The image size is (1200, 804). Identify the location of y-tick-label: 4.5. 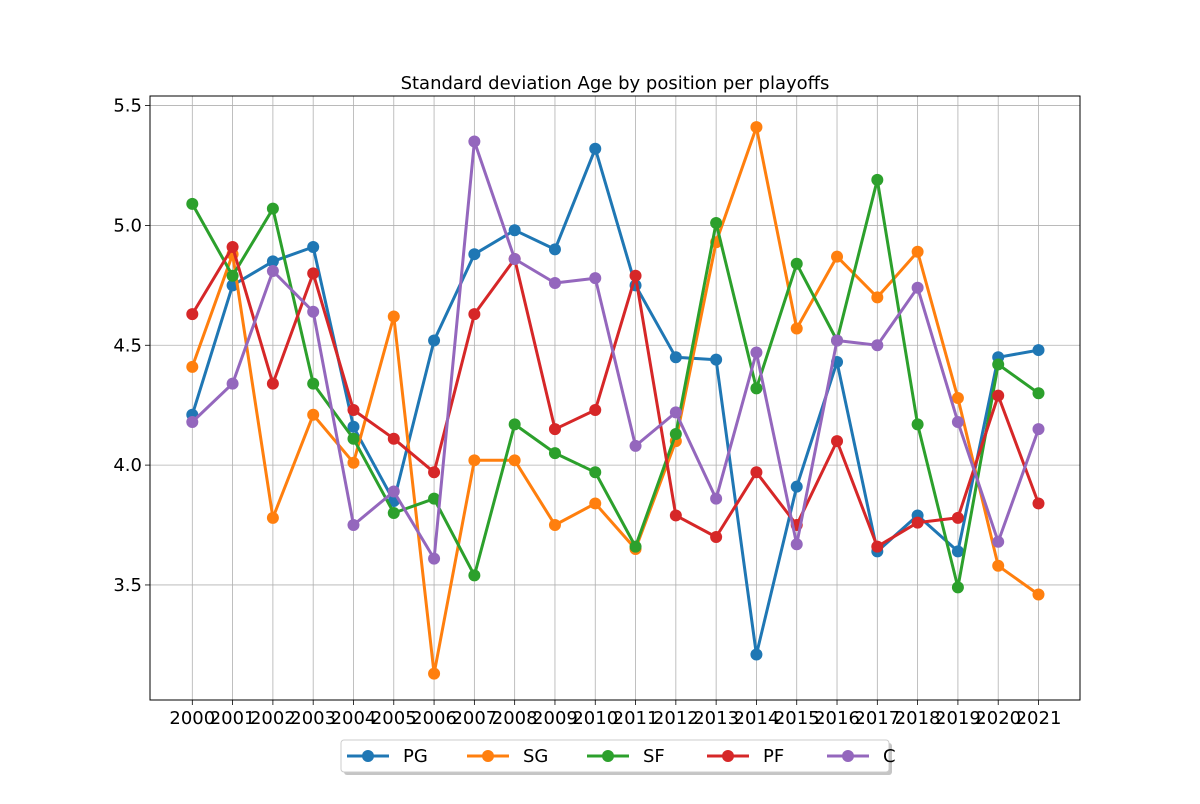
(127, 345).